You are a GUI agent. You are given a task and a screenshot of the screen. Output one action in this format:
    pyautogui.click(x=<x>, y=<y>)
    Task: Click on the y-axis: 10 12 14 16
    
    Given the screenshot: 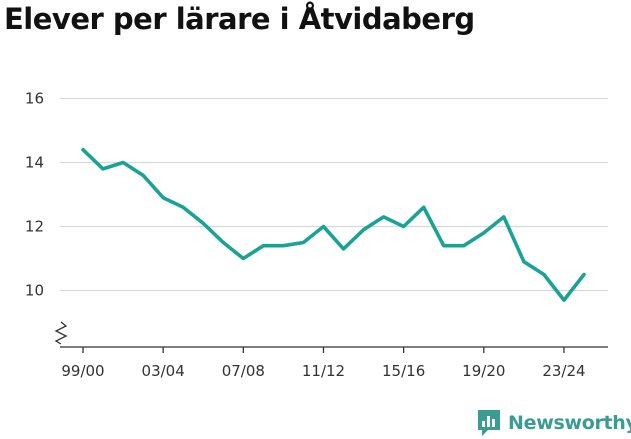 What is the action you would take?
    pyautogui.click(x=34, y=195)
    